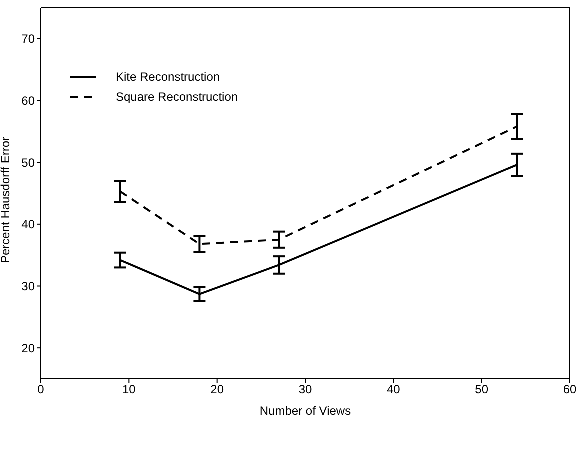 The height and width of the screenshot is (455, 576). What do you see at coordinates (482, 389) in the screenshot?
I see `x-tick-label: 50` at bounding box center [482, 389].